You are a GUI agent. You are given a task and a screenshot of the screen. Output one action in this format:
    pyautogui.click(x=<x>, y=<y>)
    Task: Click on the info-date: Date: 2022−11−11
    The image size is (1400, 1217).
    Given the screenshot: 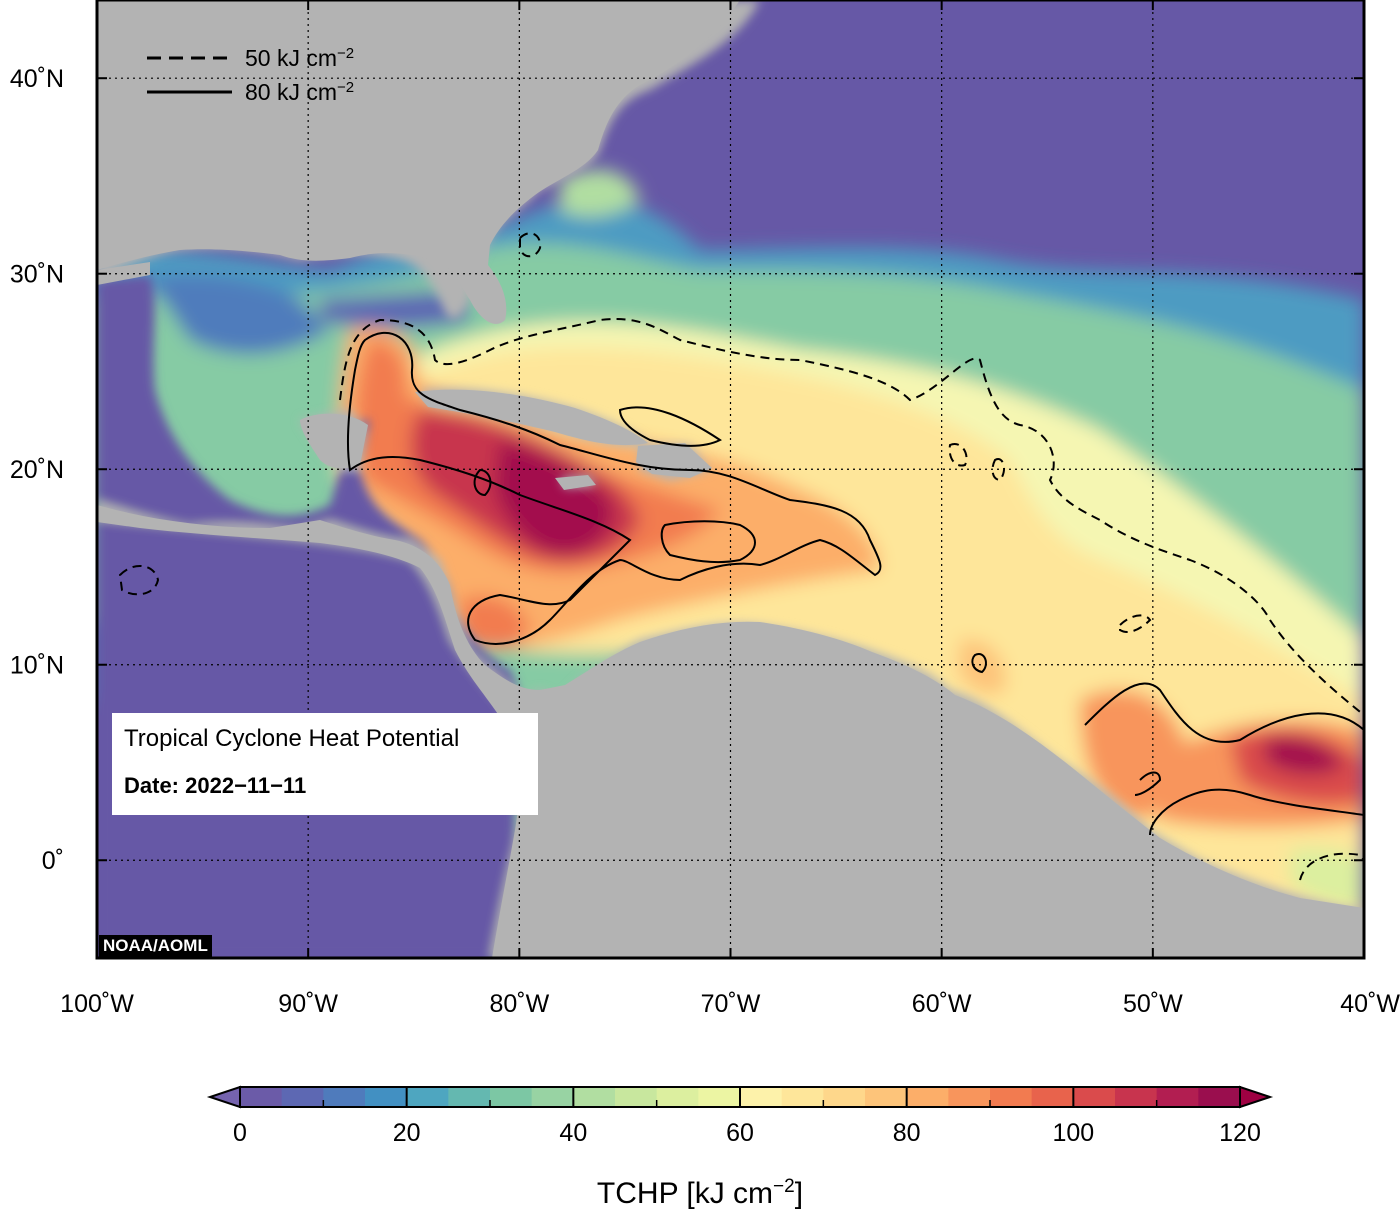 What is the action you would take?
    pyautogui.click(x=215, y=785)
    